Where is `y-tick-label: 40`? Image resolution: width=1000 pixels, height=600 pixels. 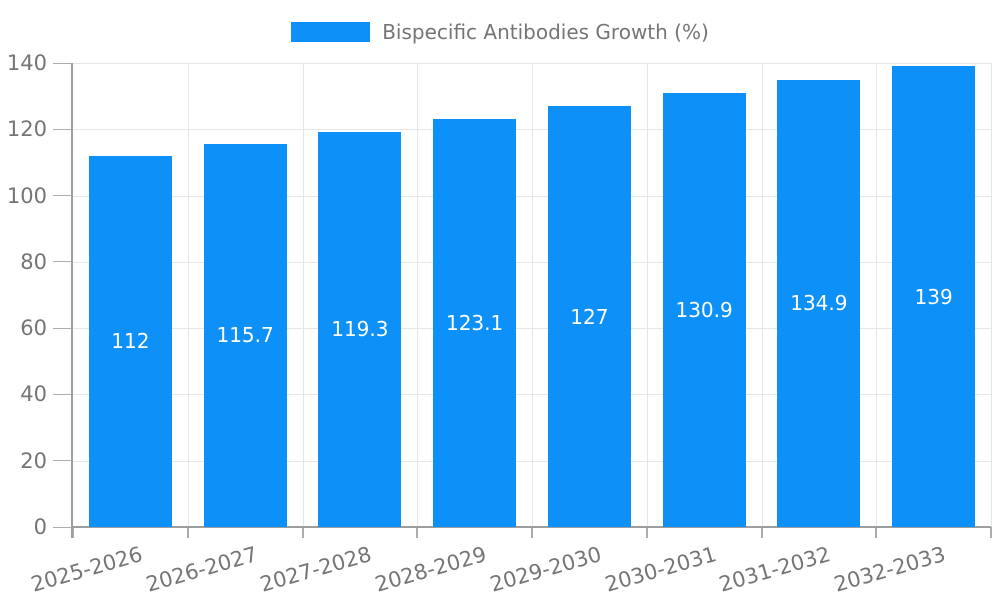
y-tick-label: 40 is located at coordinates (33, 394).